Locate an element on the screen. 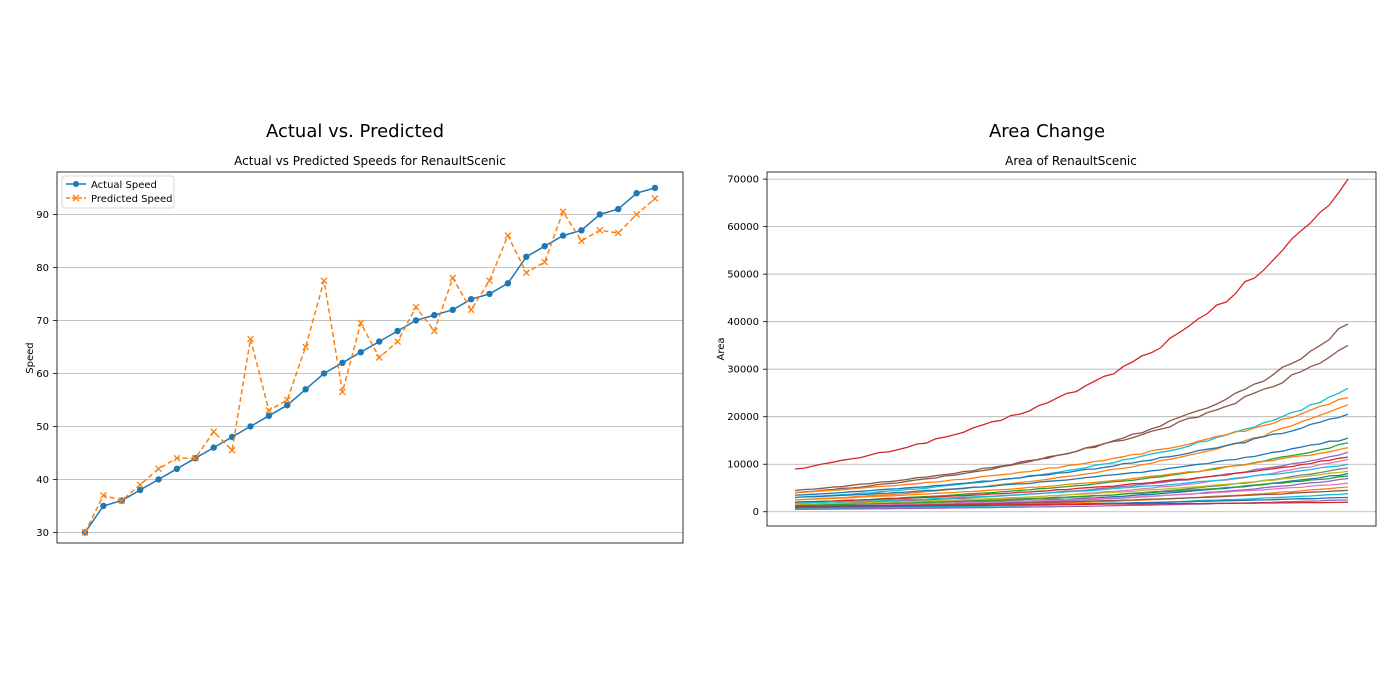 Image resolution: width=1400 pixels, height=700 pixels. speed-chart-y-axis-label: Speed is located at coordinates (30, 357).